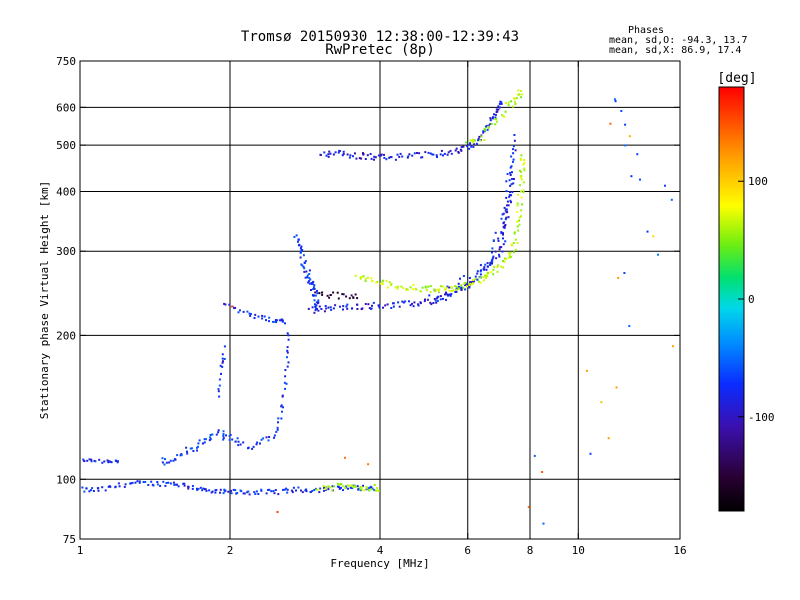 The width and height of the screenshot is (800, 600). I want to click on colorbar: [deg] 100 0 -100, so click(746, 291).